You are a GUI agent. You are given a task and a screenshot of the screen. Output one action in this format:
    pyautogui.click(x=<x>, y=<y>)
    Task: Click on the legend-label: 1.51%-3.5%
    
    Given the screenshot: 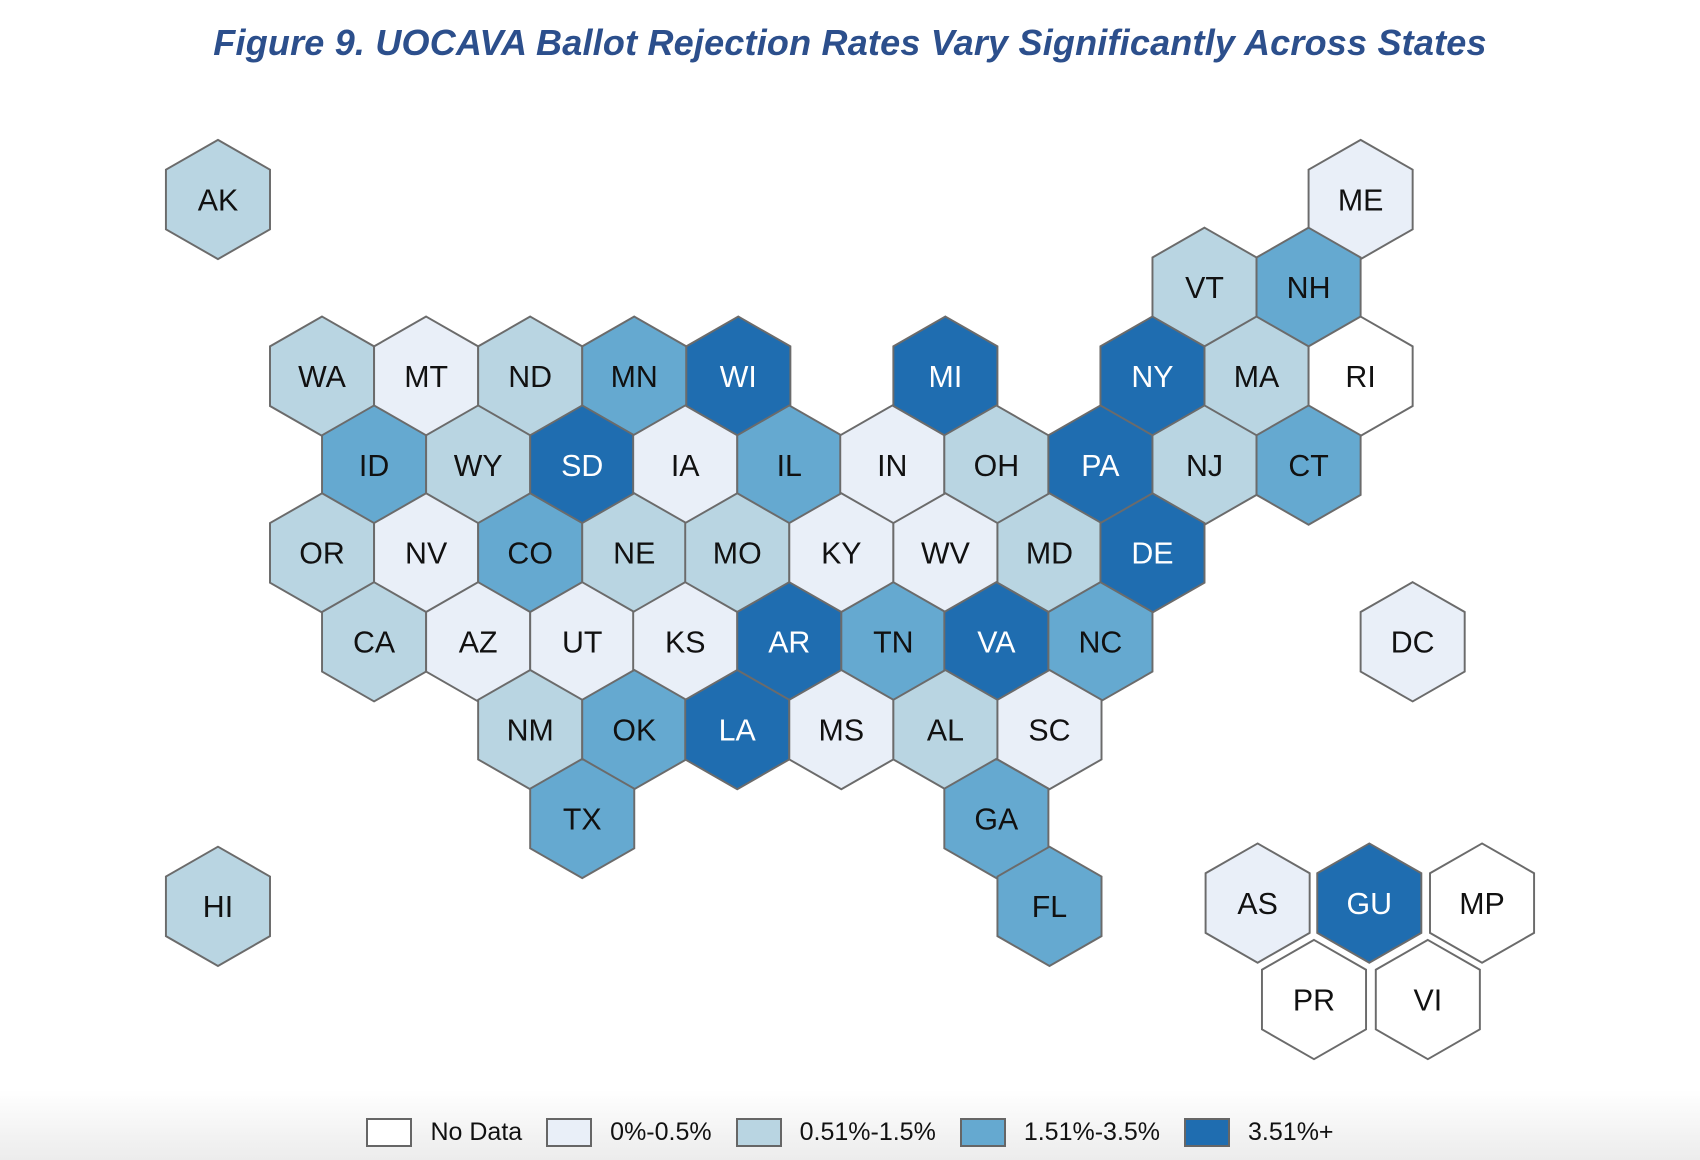 What is the action you would take?
    pyautogui.click(x=1092, y=1132)
    